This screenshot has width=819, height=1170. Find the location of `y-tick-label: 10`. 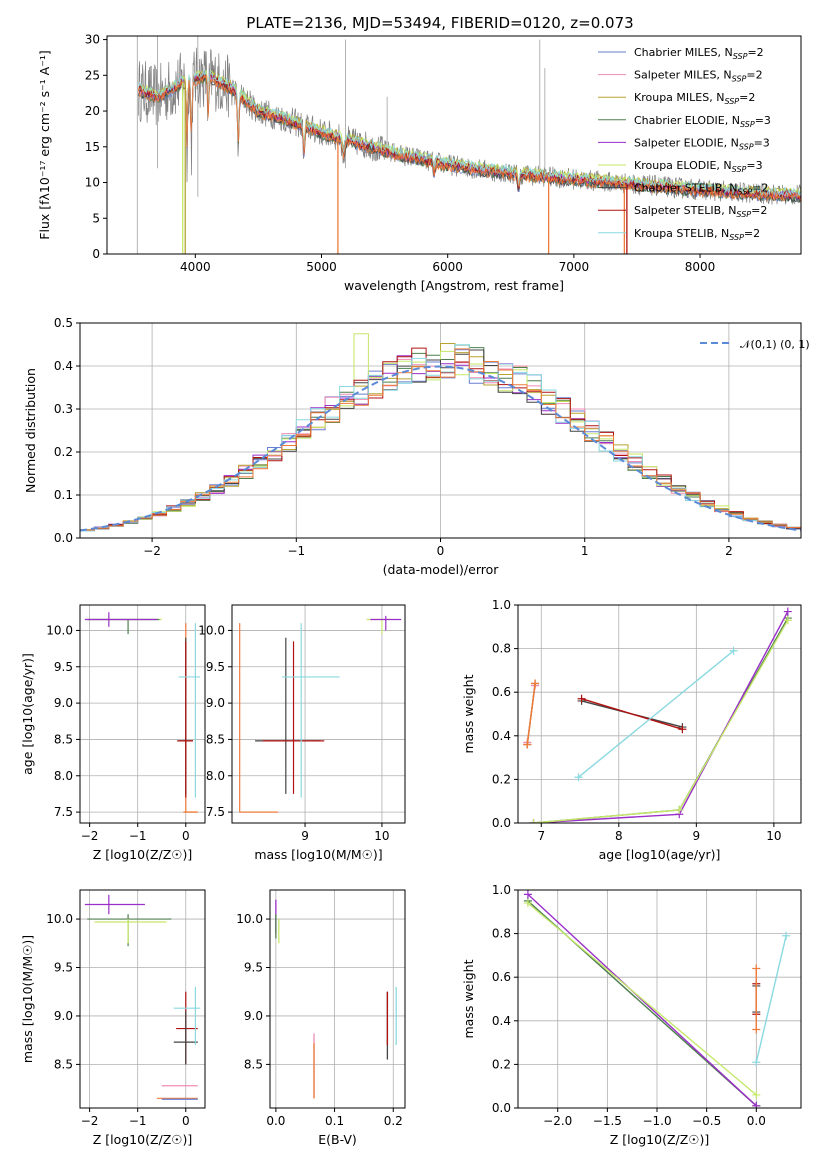

y-tick-label: 10 is located at coordinates (92, 183).